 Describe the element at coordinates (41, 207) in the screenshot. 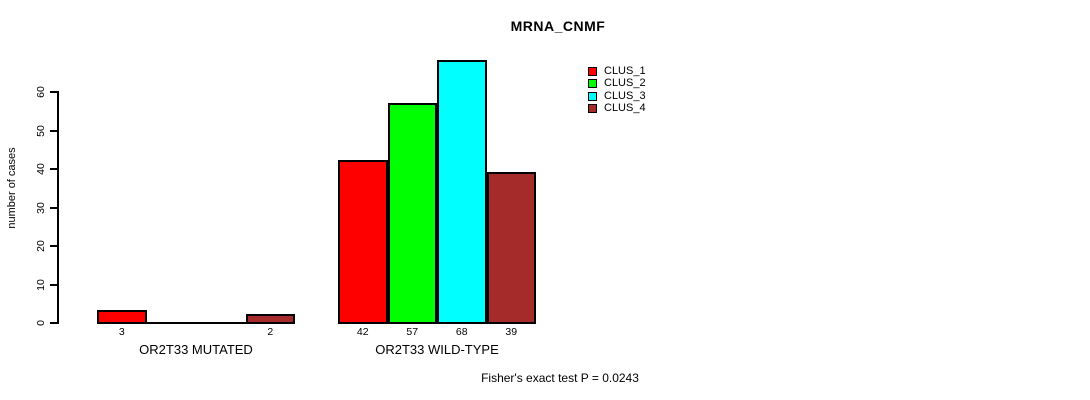

I see `y-tick-label: 30` at that location.